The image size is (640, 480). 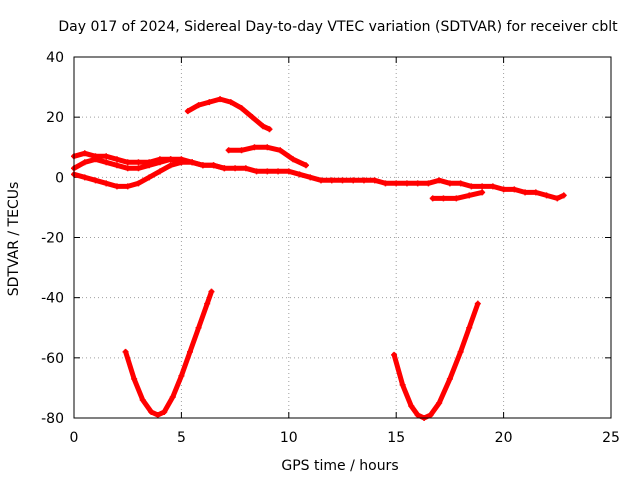 What do you see at coordinates (55, 118) in the screenshot?
I see `y-tick-label: 20` at bounding box center [55, 118].